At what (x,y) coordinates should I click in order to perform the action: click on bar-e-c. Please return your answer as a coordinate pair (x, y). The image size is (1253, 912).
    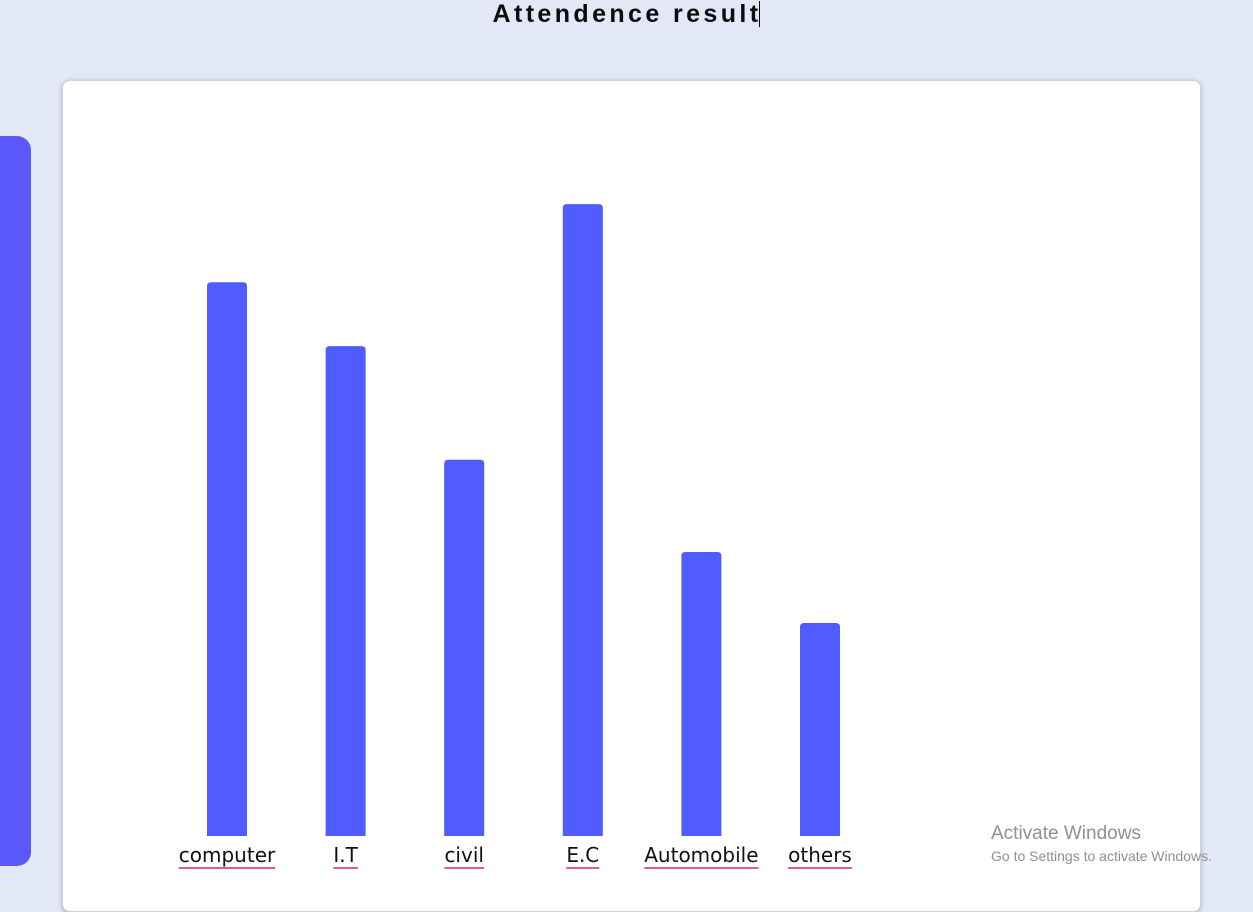
    Looking at the image, I should click on (582, 520).